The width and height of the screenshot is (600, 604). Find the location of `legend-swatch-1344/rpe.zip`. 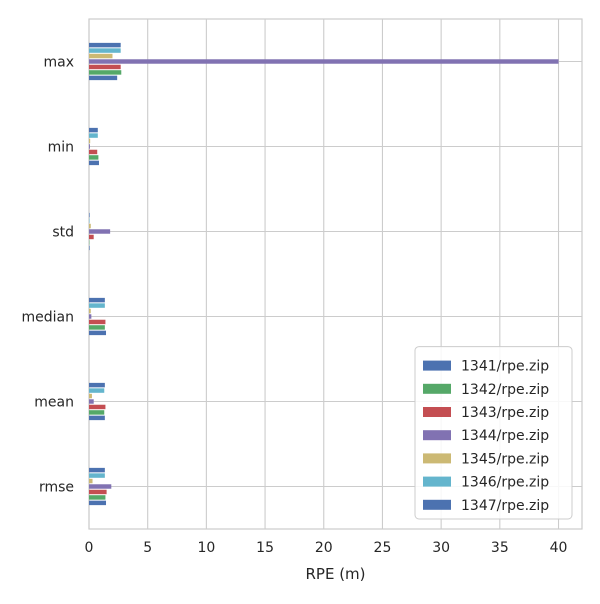

legend-swatch-1344/rpe.zip is located at coordinates (437, 435).